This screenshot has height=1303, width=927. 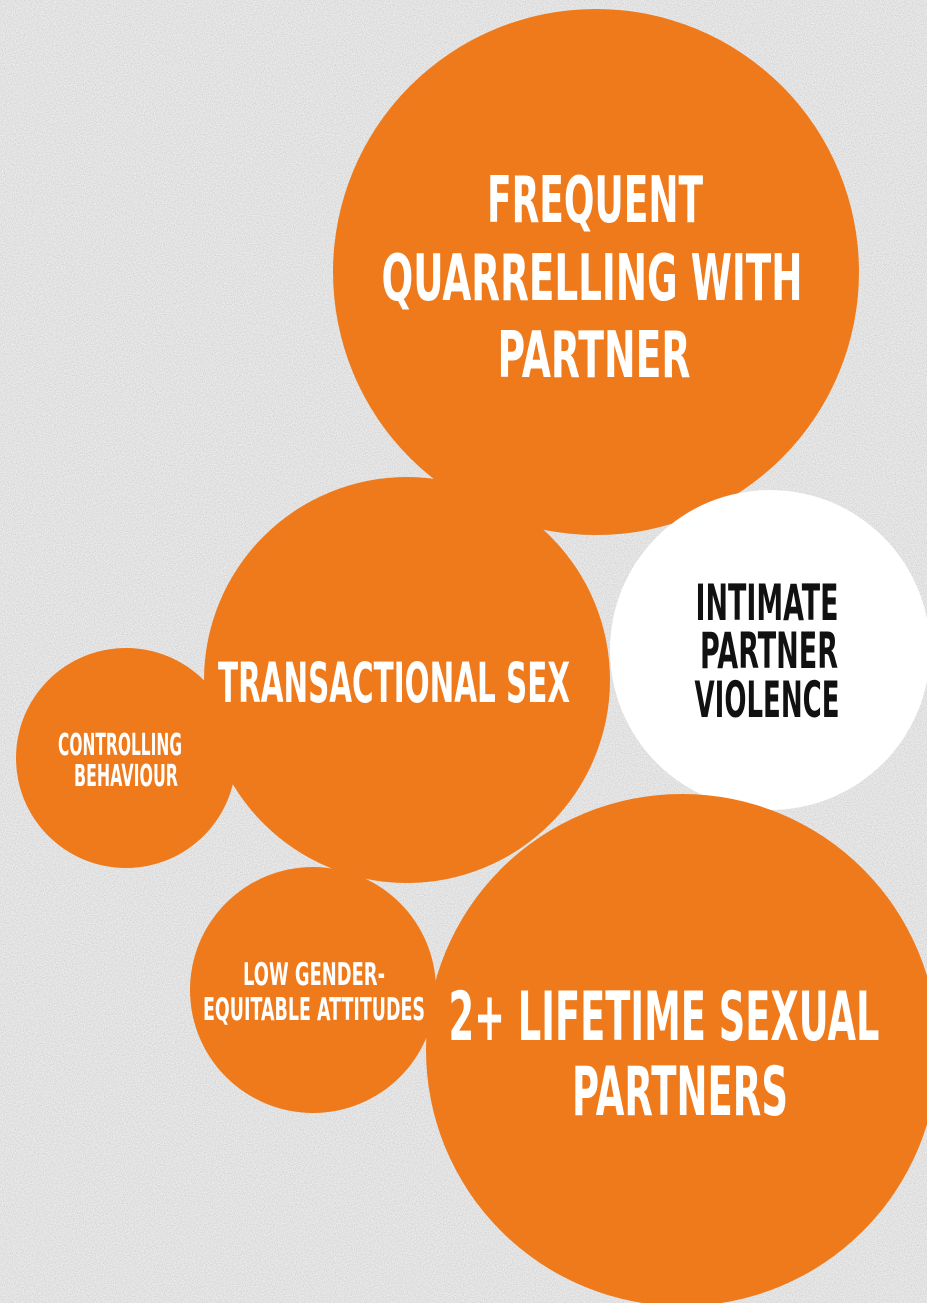 I want to click on bubble-gender, so click(x=313, y=990).